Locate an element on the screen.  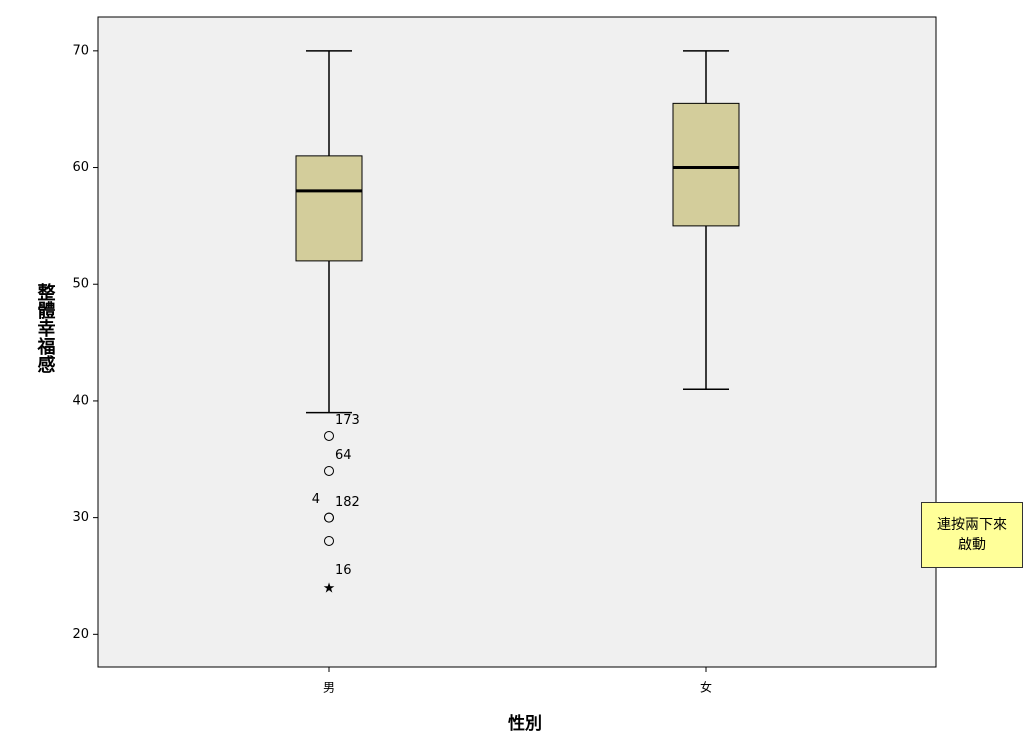
outlier-label: 4 is located at coordinates (316, 499).